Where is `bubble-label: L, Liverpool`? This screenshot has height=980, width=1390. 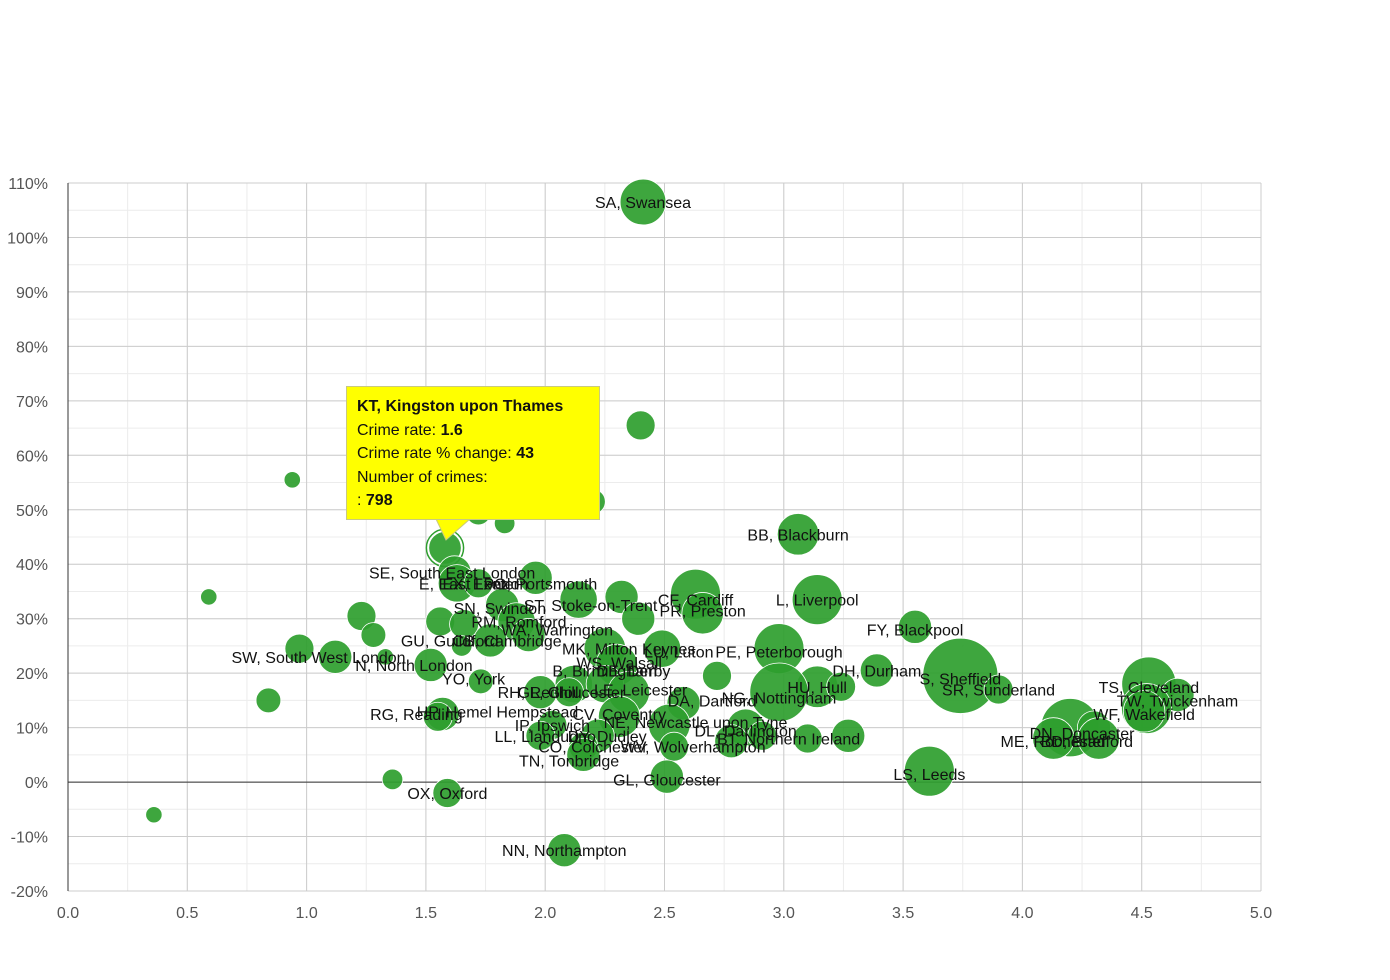
bubble-label: L, Liverpool is located at coordinates (817, 601).